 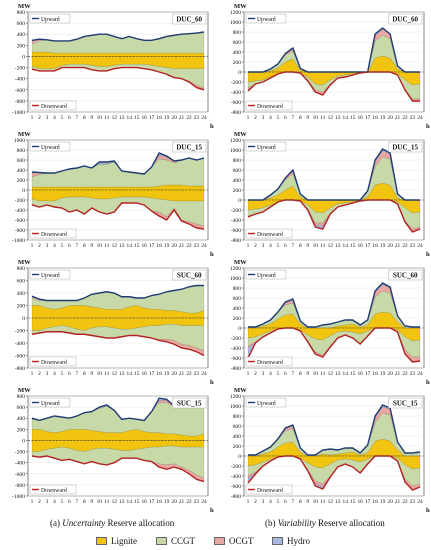 I want to click on legend-label-ccgt: CCGT, so click(x=183, y=541).